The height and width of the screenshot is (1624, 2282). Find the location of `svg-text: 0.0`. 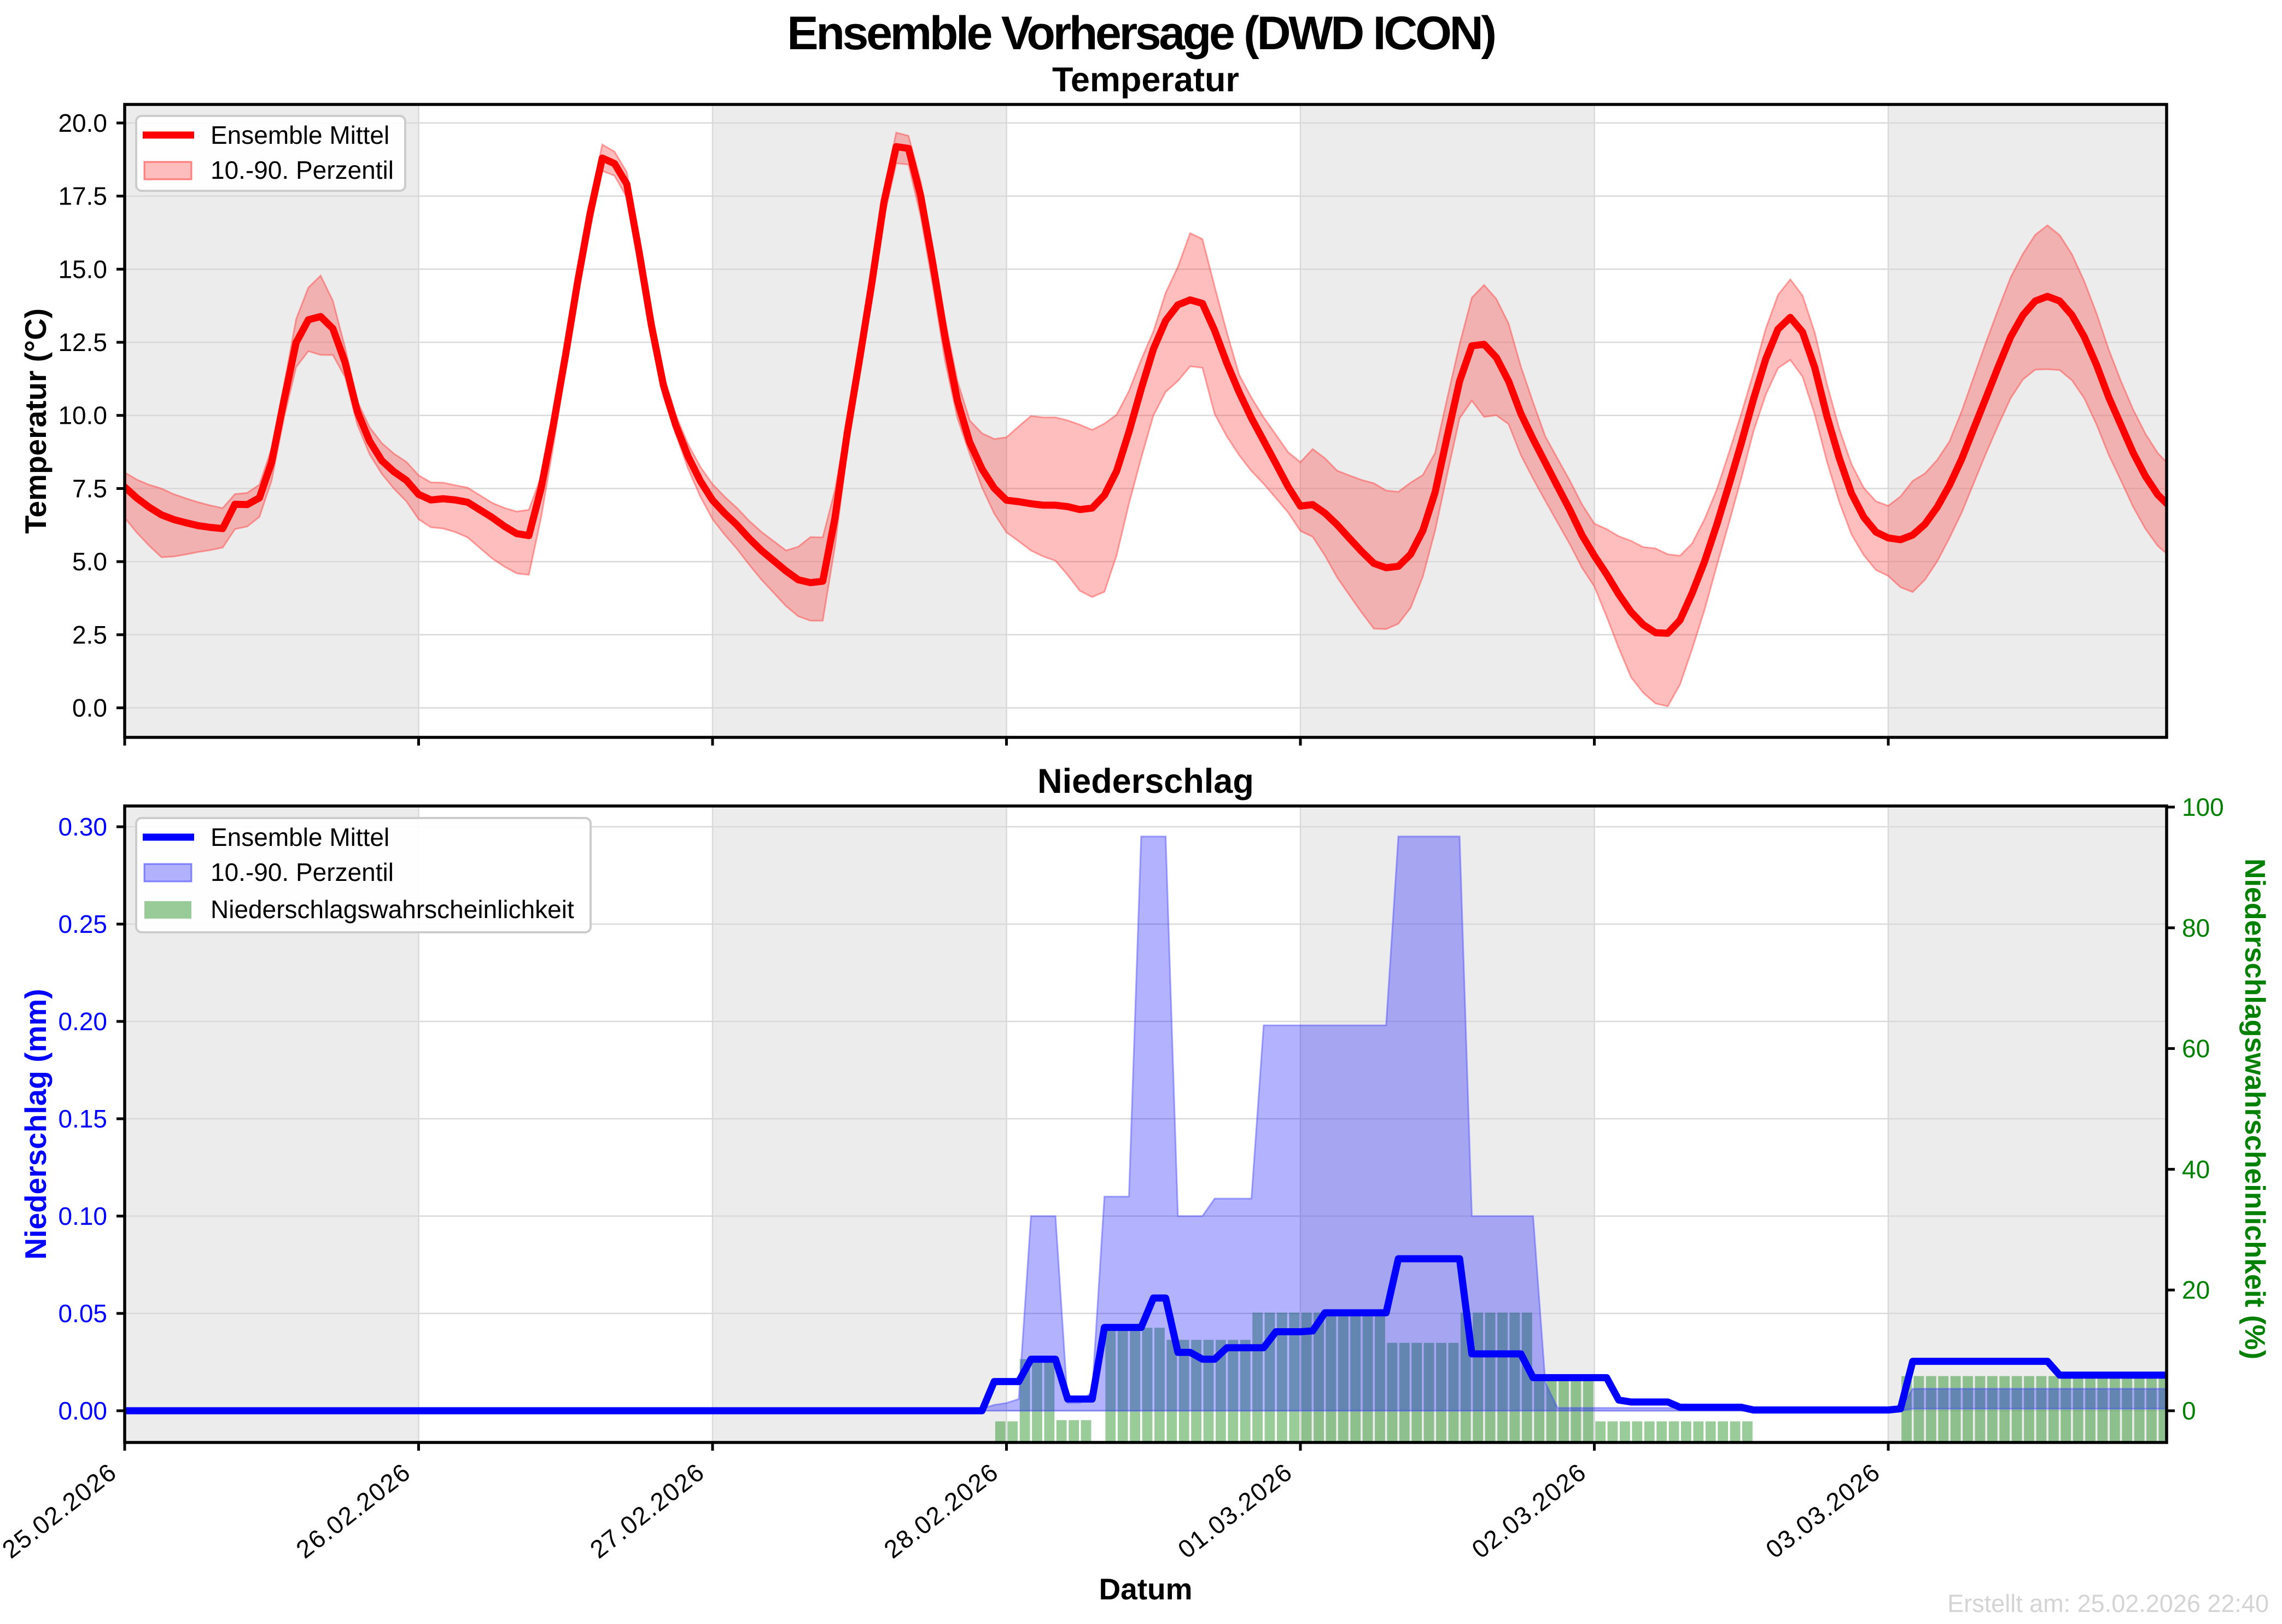

svg-text: 0.0 is located at coordinates (90, 708).